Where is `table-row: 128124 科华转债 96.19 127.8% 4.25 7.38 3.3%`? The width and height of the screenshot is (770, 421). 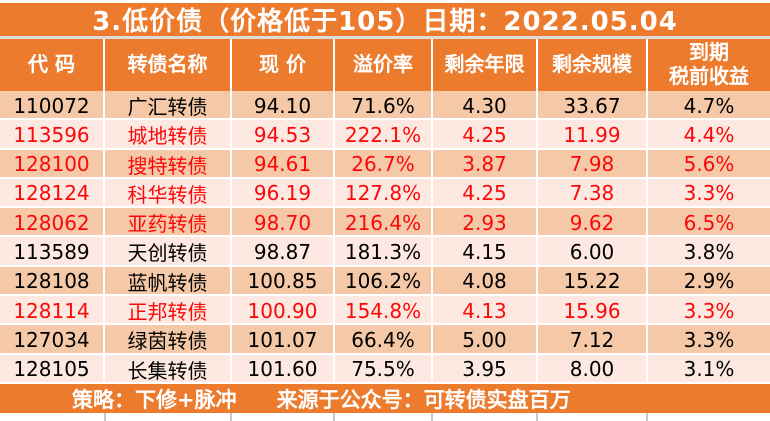
table-row: 128124 科华转债 96.19 127.8% 4.25 7.38 3.3% is located at coordinates (385, 193).